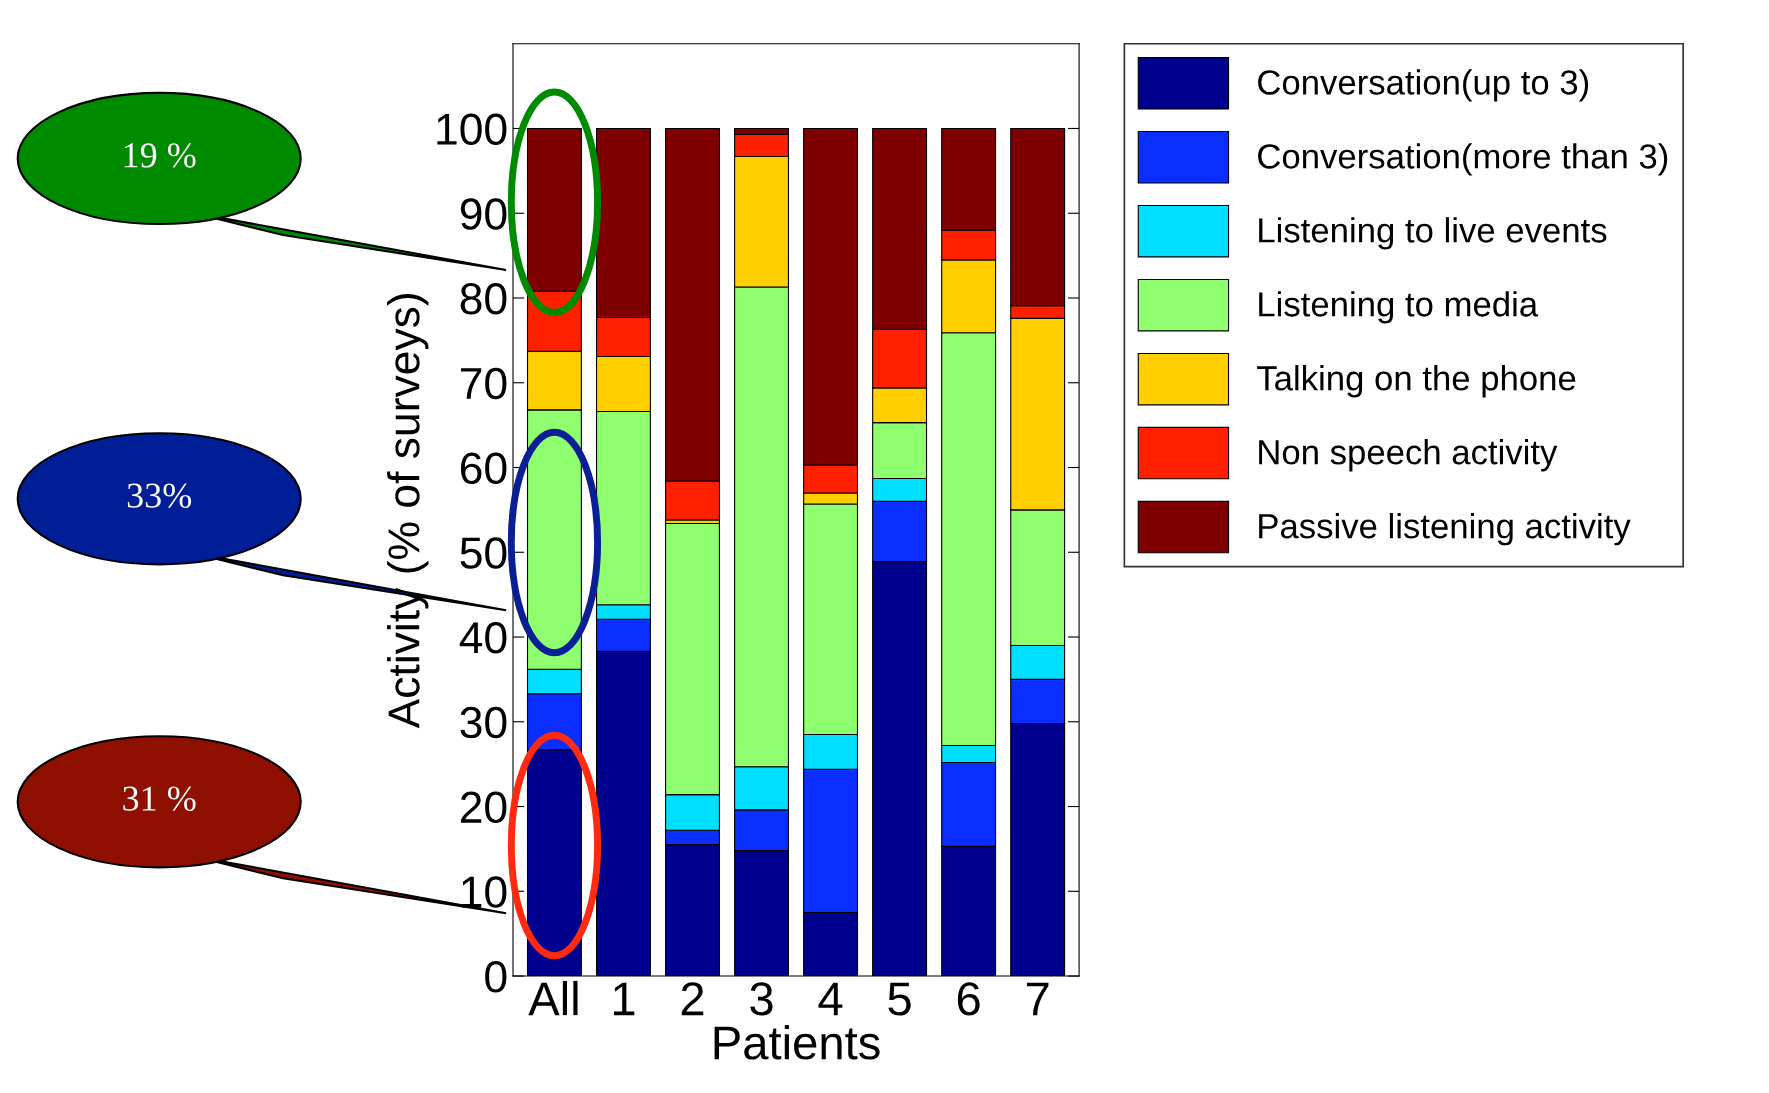 The height and width of the screenshot is (1093, 1769). Describe the element at coordinates (1463, 159) in the screenshot. I see `legend-label: Conversation(more than 3)` at that location.